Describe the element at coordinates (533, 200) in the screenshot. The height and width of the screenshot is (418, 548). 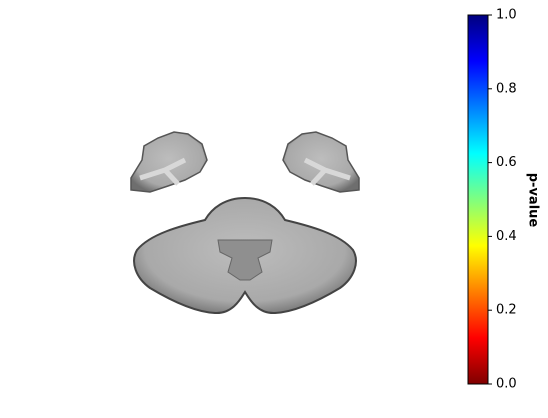
I see `colorbar-label: p-value` at that location.